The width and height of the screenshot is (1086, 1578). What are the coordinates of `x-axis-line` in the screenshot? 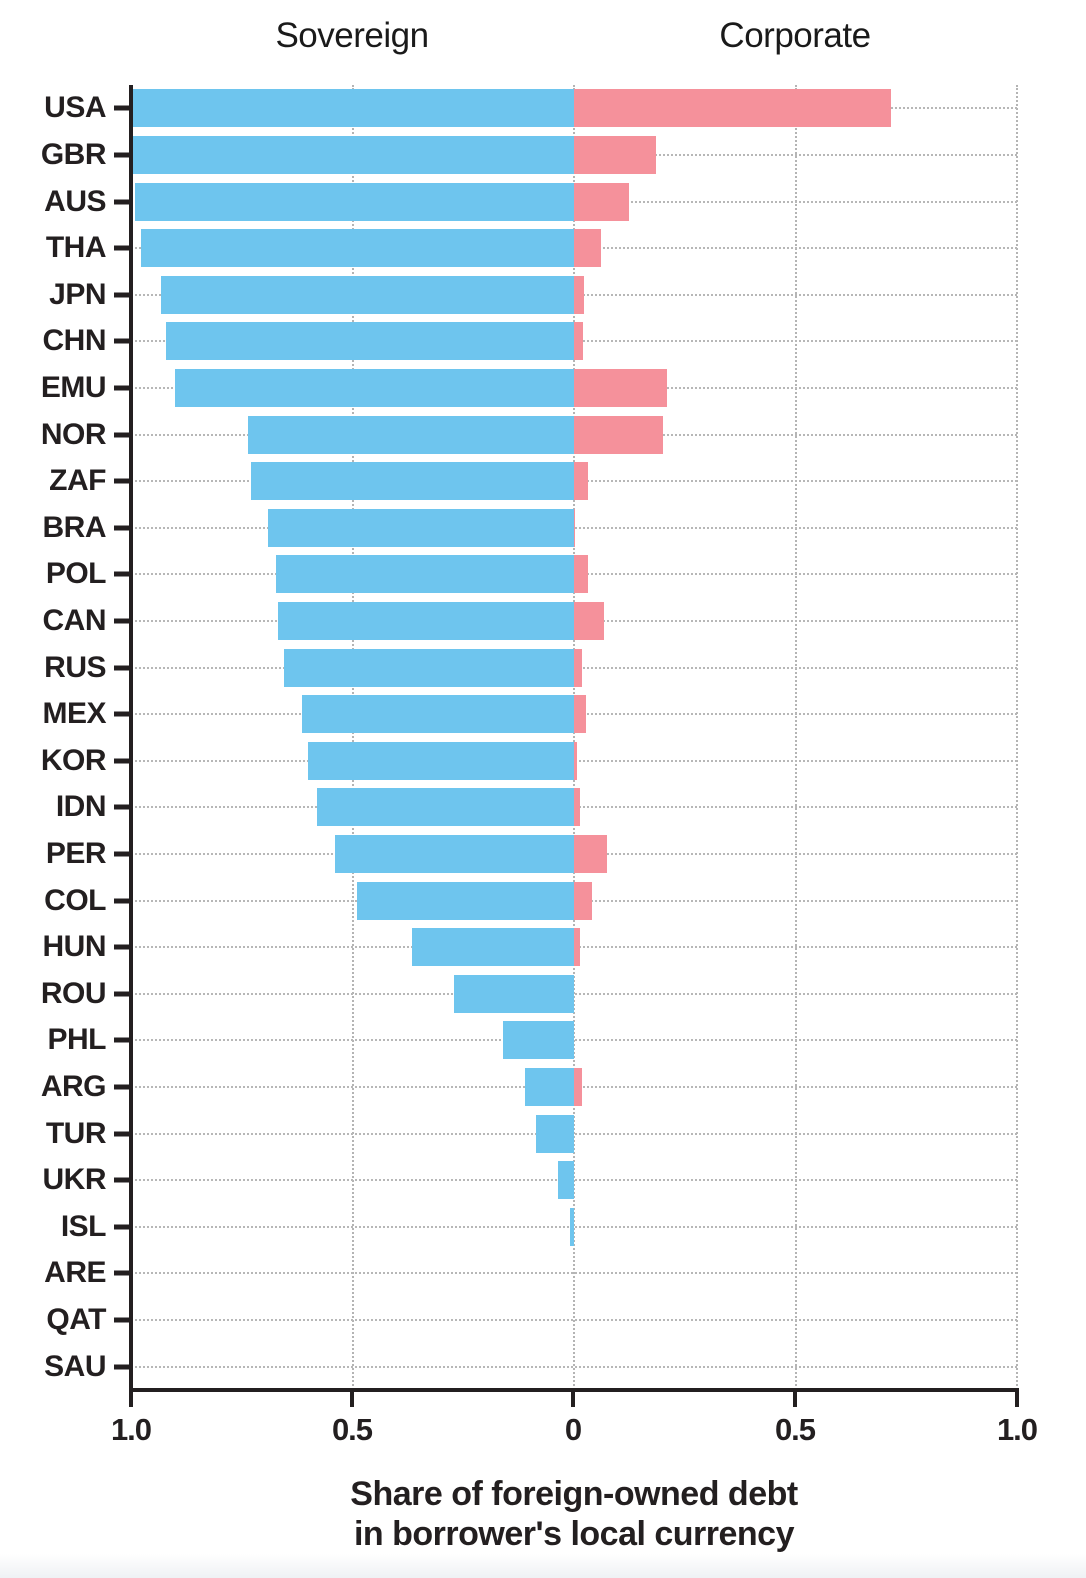 It's located at (574, 1390).